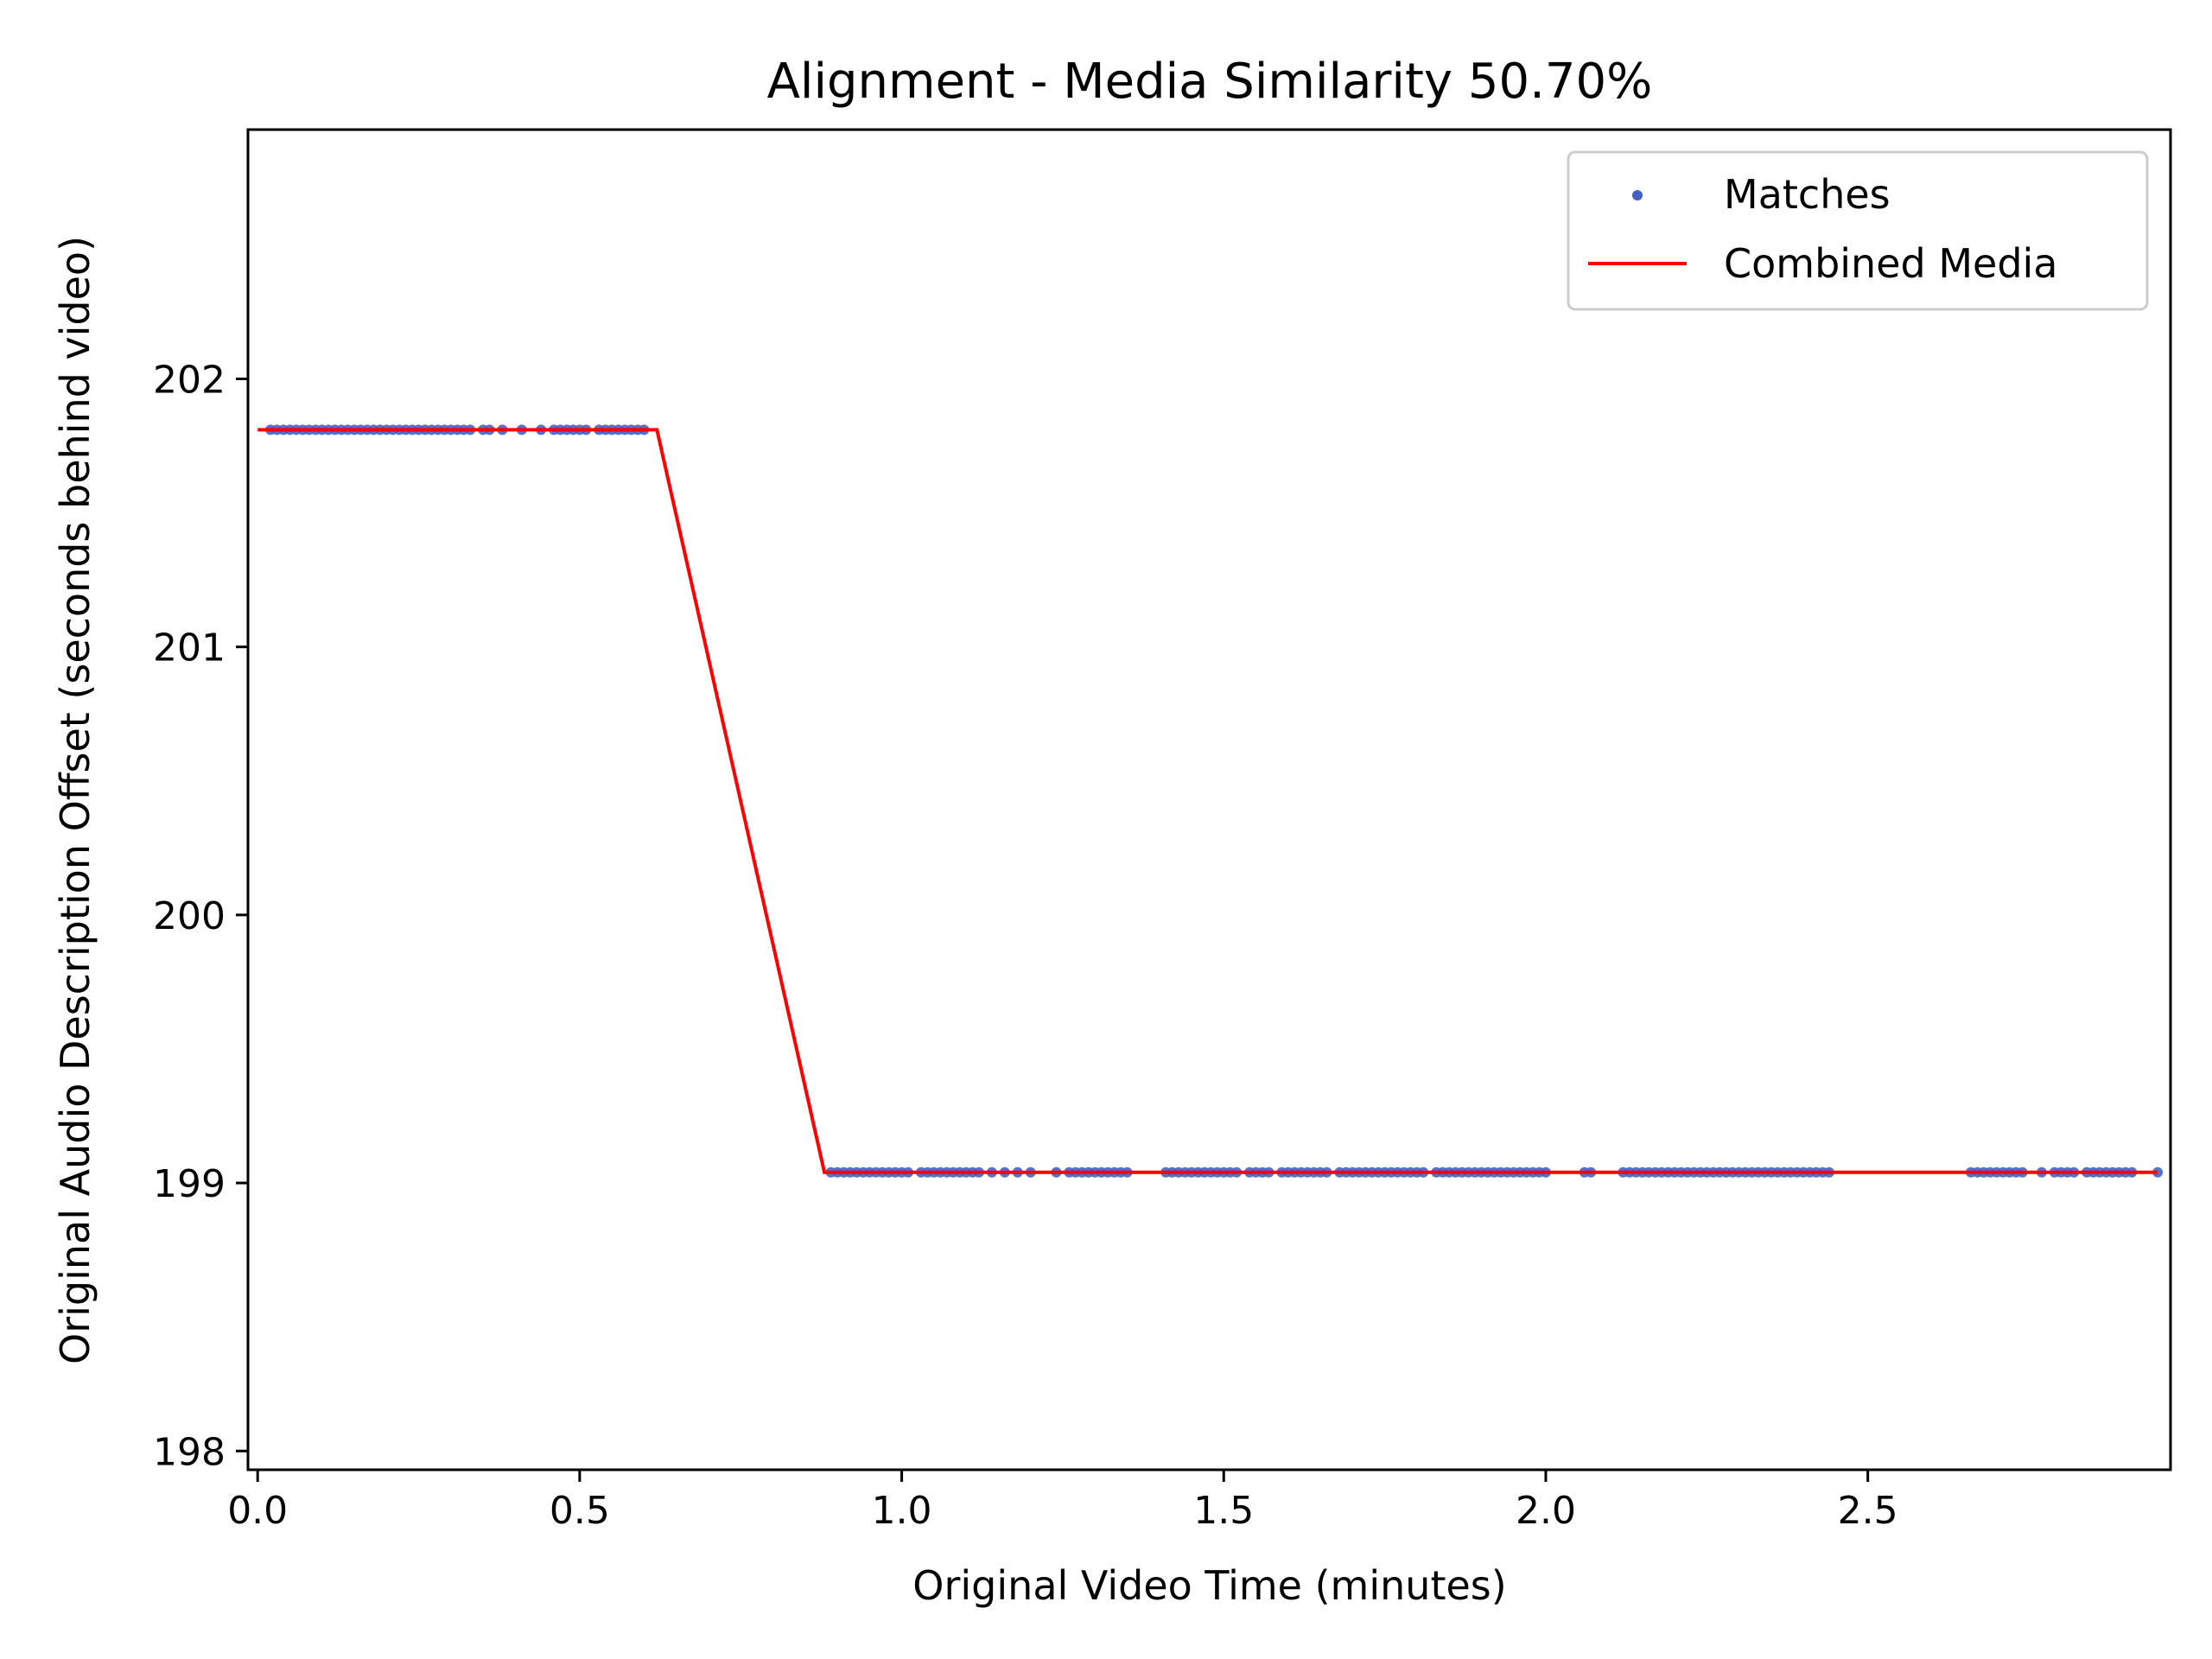  Describe the element at coordinates (189, 380) in the screenshot. I see `y-tick-label: 202` at that location.